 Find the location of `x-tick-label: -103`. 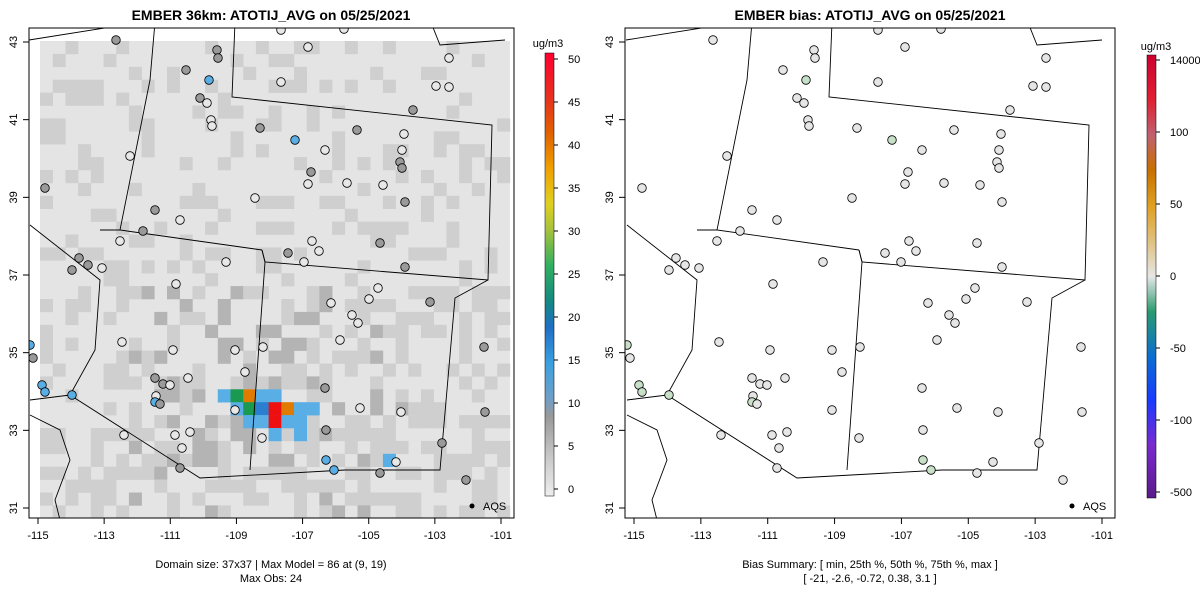

x-tick-label: -103 is located at coordinates (435, 536).